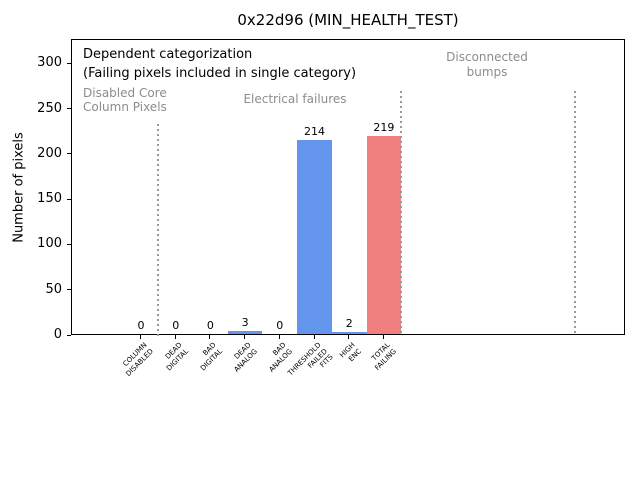  I want to click on bar-high-enc, so click(349, 333).